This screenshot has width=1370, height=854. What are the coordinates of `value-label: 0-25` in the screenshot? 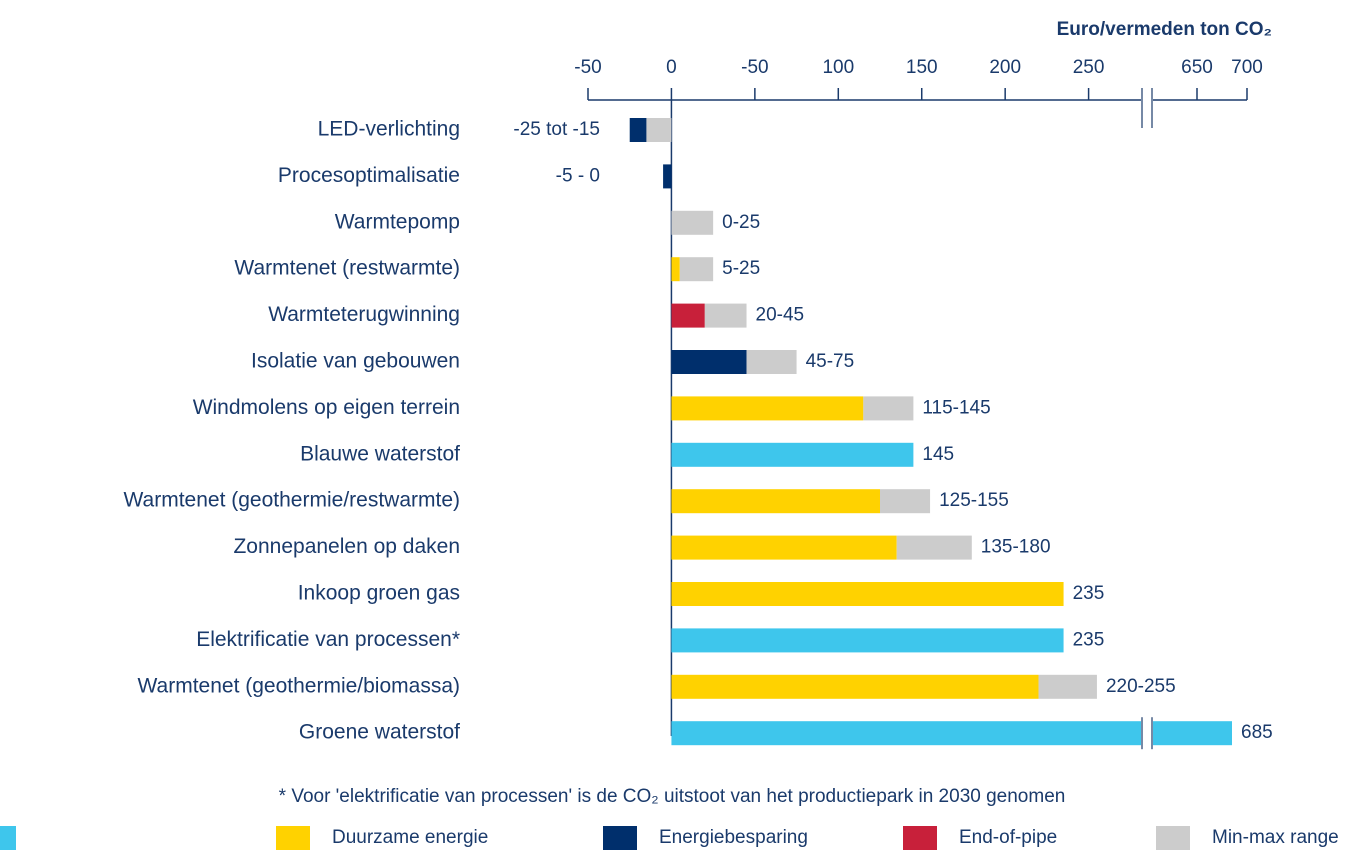 It's located at (741, 222).